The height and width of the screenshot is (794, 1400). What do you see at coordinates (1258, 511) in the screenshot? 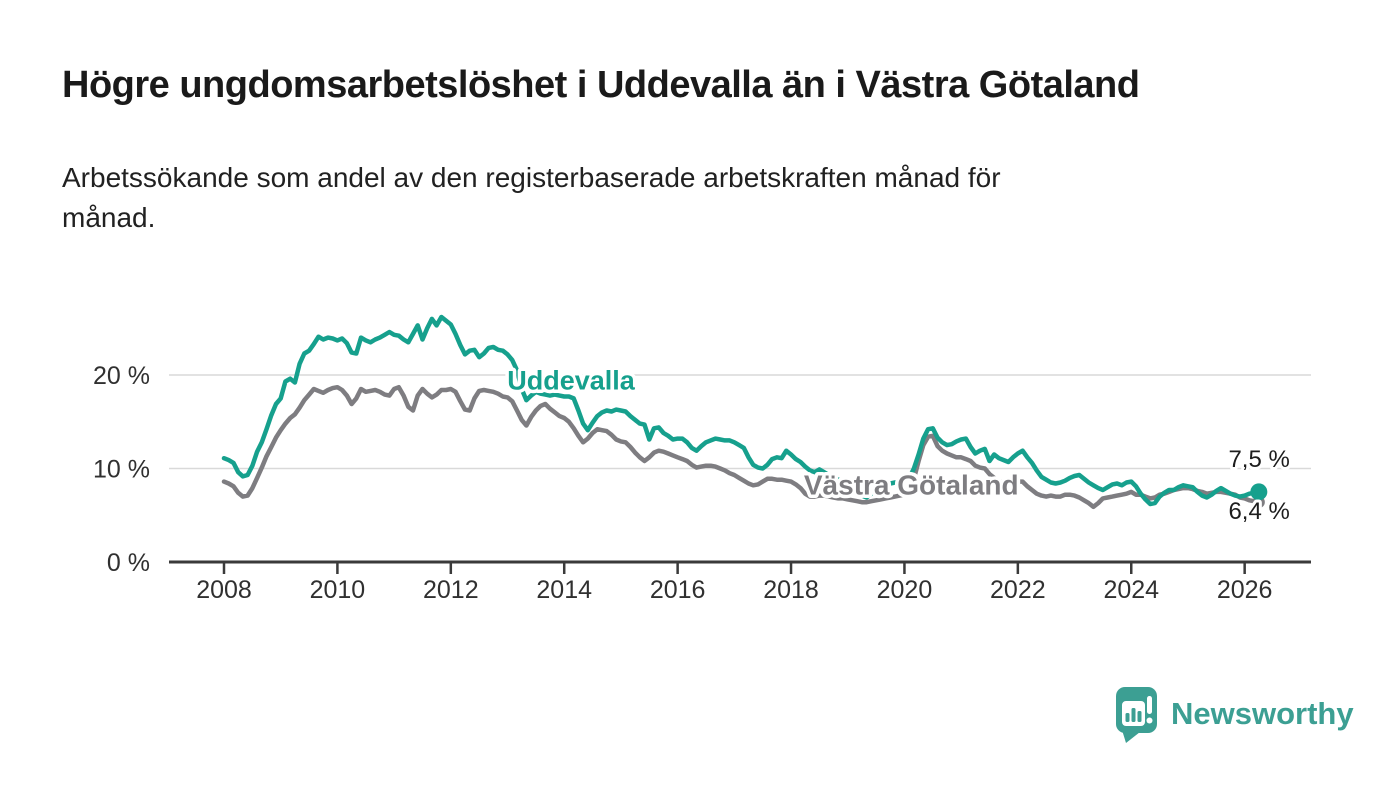
I see `vastra-gotaland-end-value-label: 6,4 %` at bounding box center [1258, 511].